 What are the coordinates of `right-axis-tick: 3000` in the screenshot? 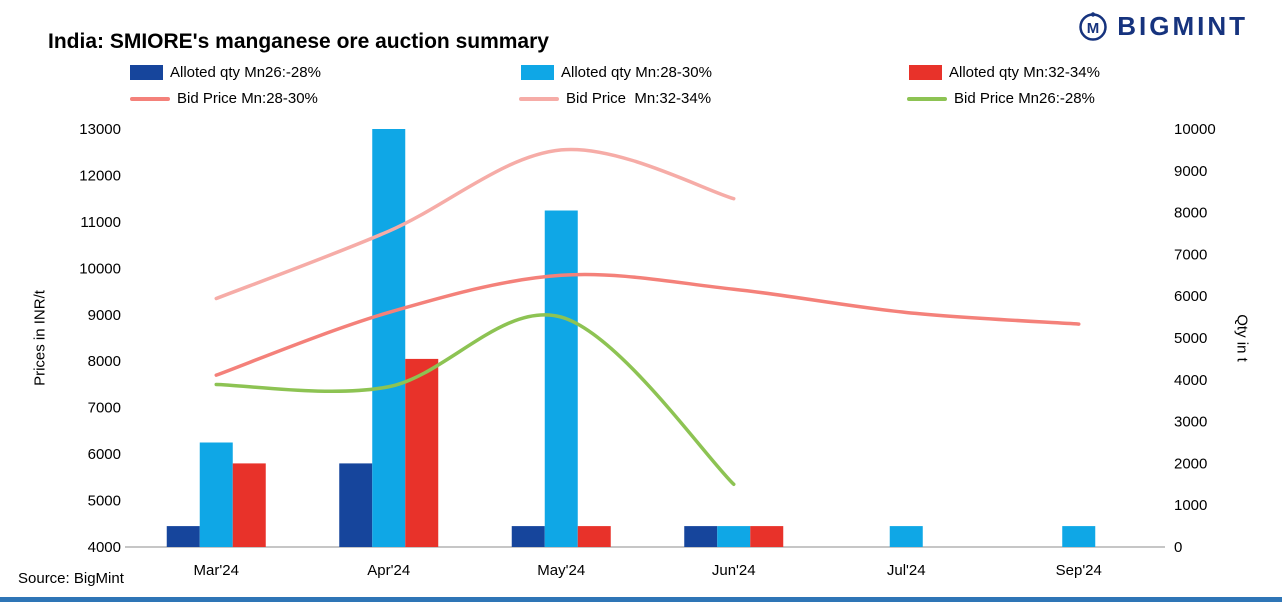 It's located at (1190, 422).